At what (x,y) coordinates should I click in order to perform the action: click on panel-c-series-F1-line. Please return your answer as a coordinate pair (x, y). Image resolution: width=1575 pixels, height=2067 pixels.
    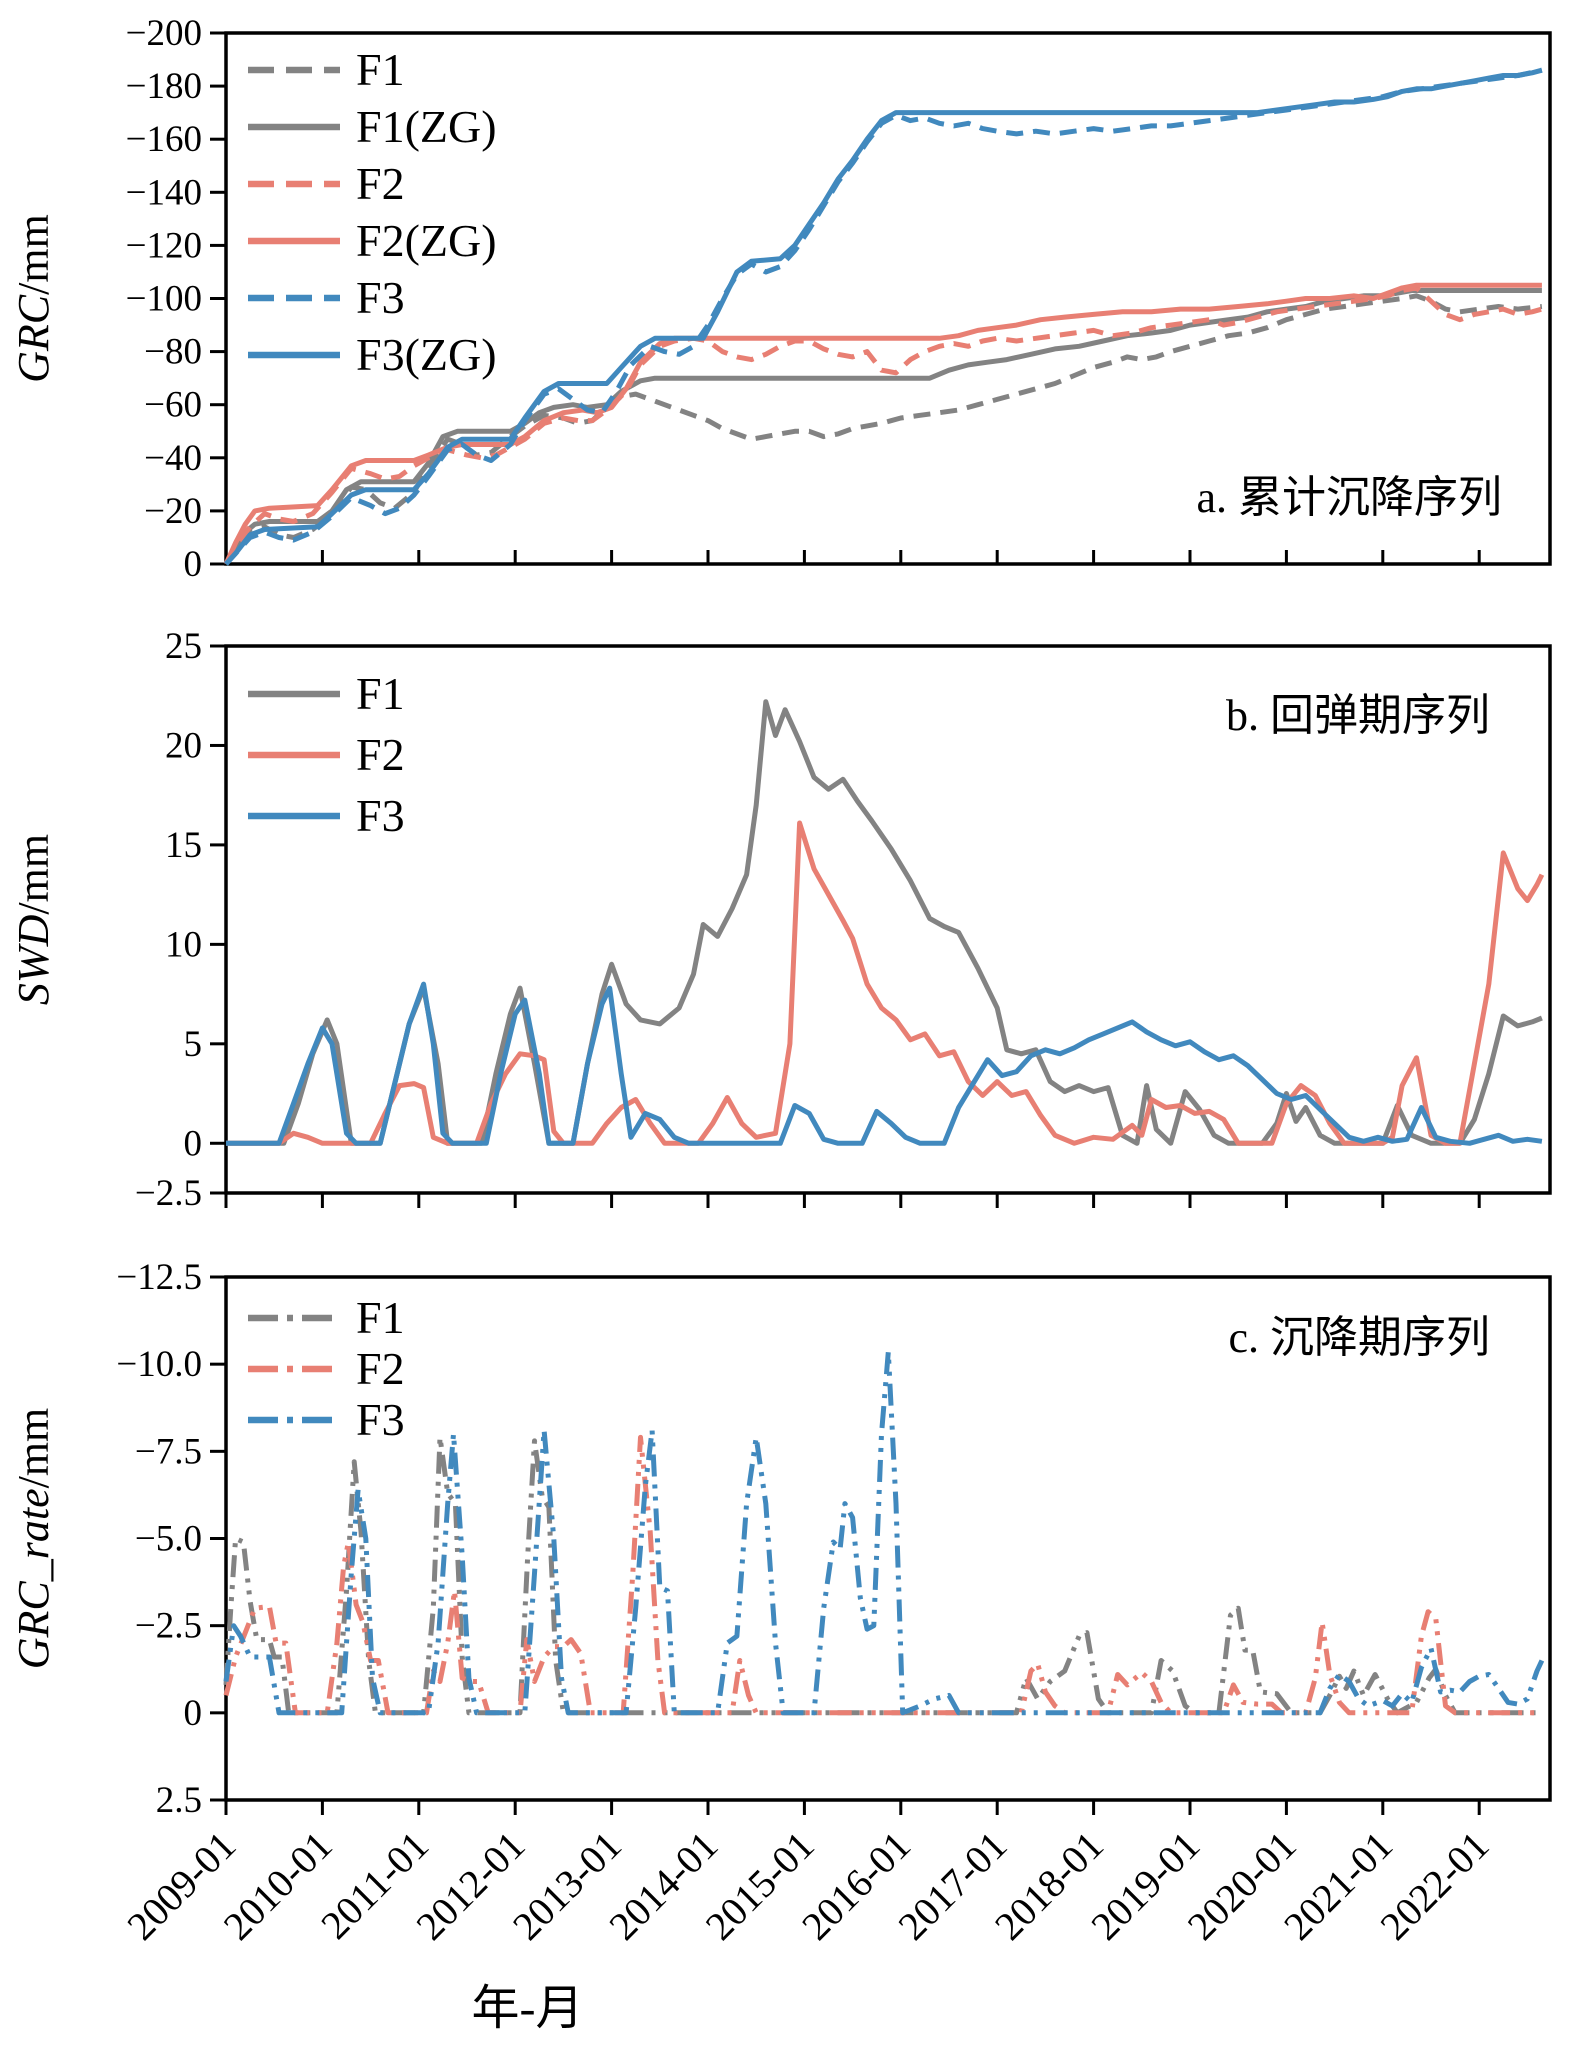
    Looking at the image, I should click on (882, 1575).